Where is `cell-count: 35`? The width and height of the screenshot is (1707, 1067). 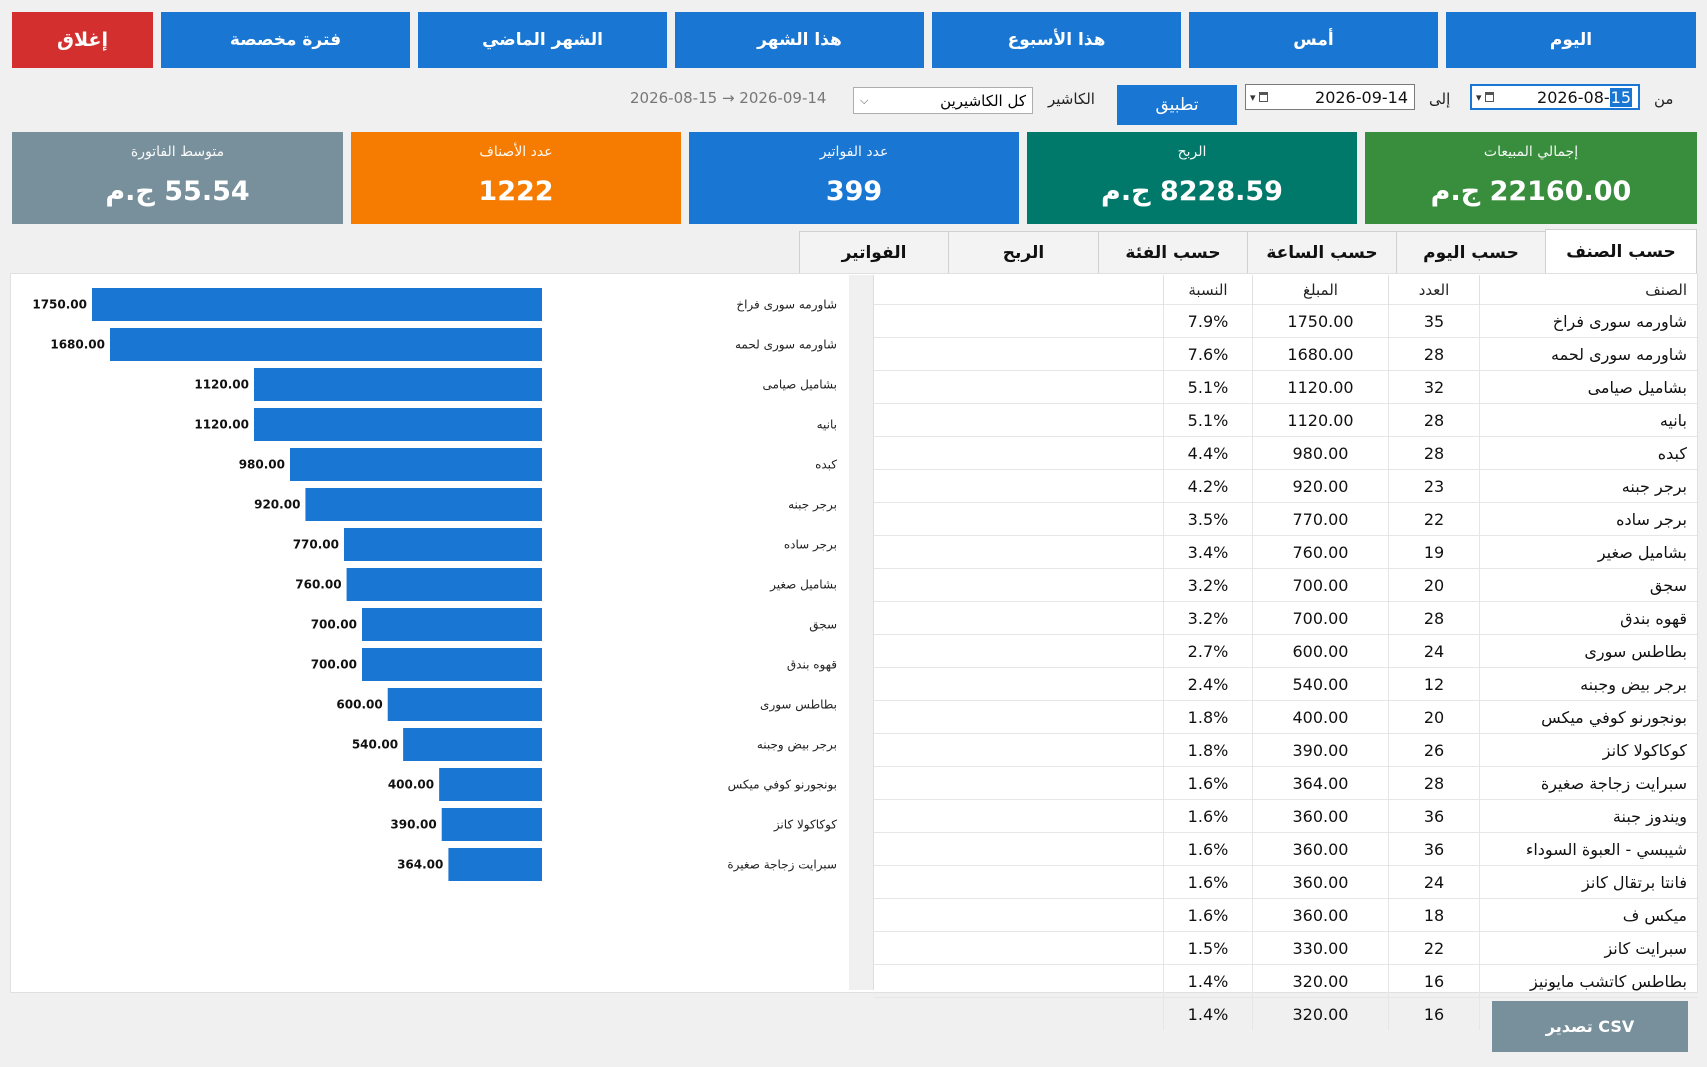 cell-count: 35 is located at coordinates (1434, 321).